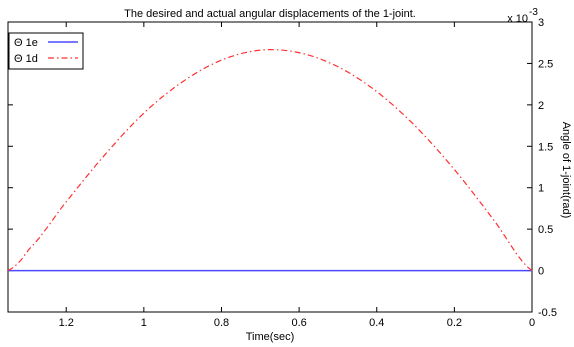  Describe the element at coordinates (545, 64) in the screenshot. I see `y-tick-label: 2.5` at that location.